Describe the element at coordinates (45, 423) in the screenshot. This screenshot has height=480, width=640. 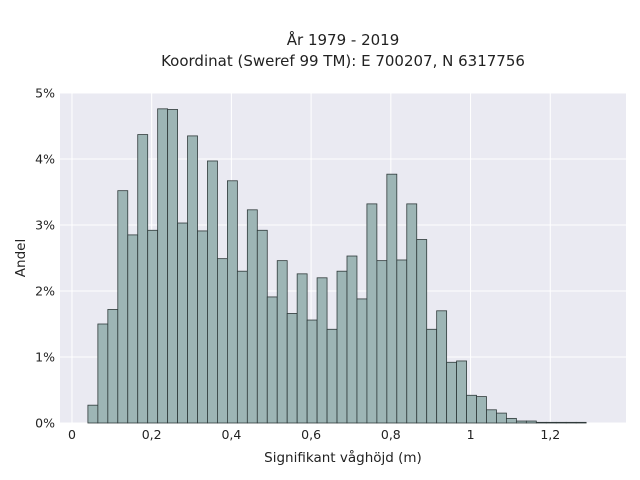
I see `y-tick-label: 0%` at that location.